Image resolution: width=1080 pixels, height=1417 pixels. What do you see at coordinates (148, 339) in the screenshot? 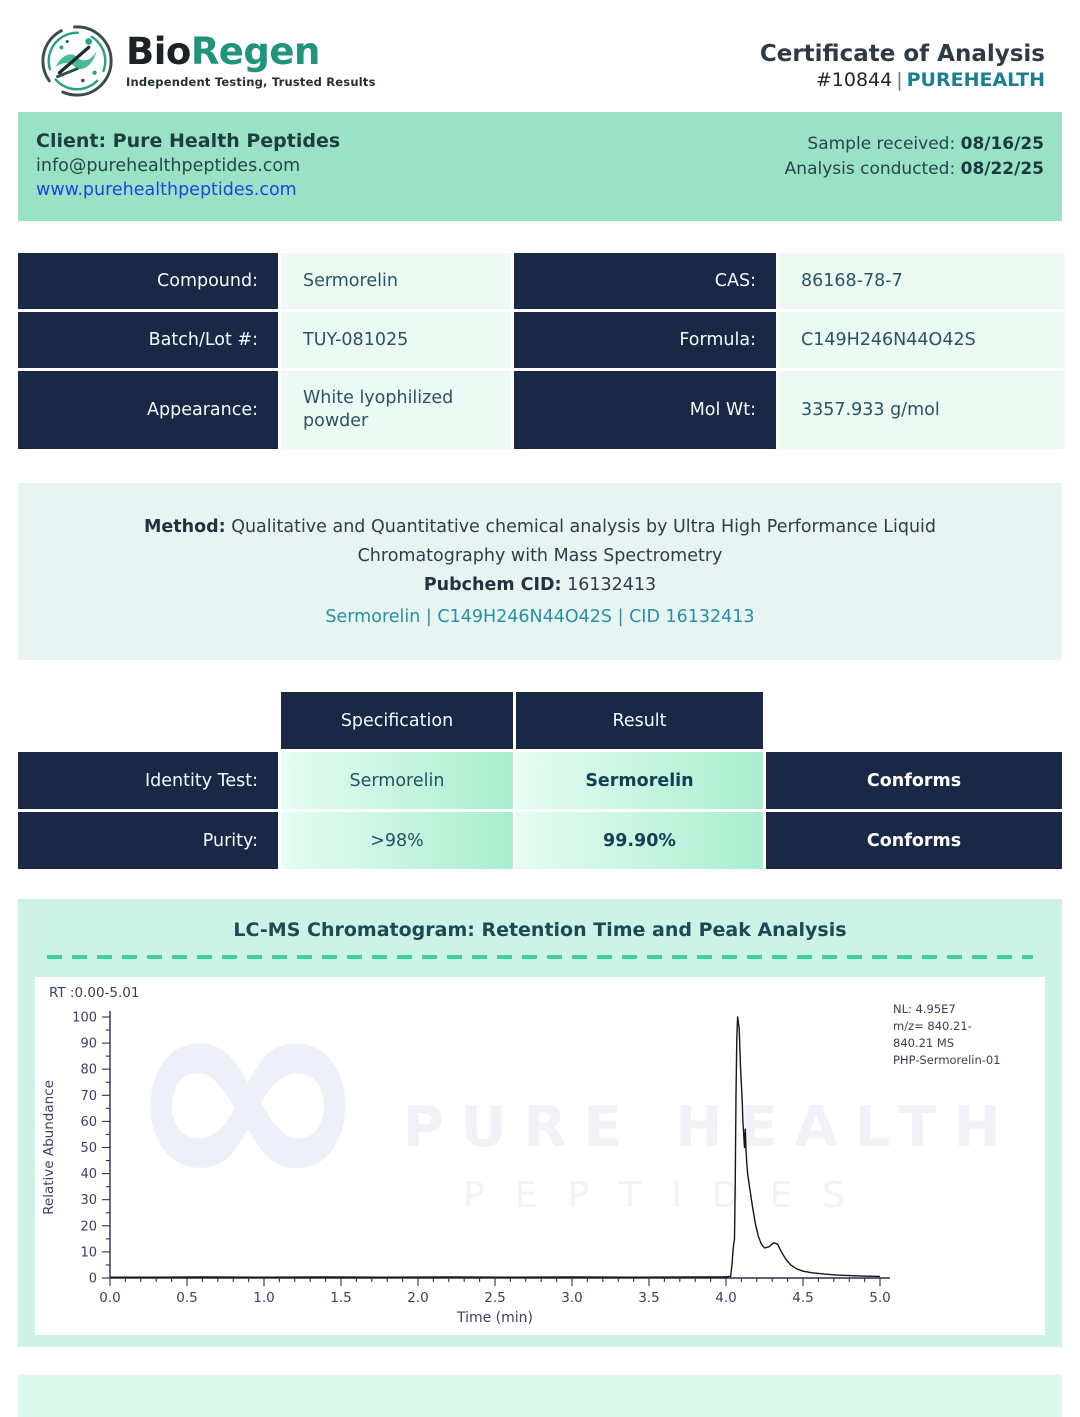
I see `batch-label: Batch/Lot #:` at bounding box center [148, 339].